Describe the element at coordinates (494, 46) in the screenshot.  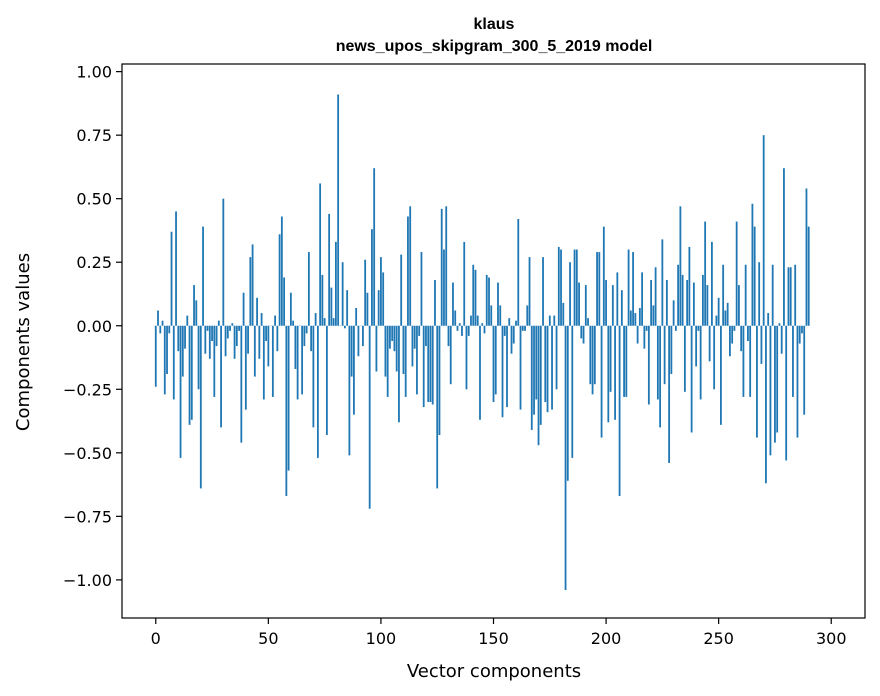
I see `chart-subtitle: news_upos_skipgram_300_5_2019 model` at that location.